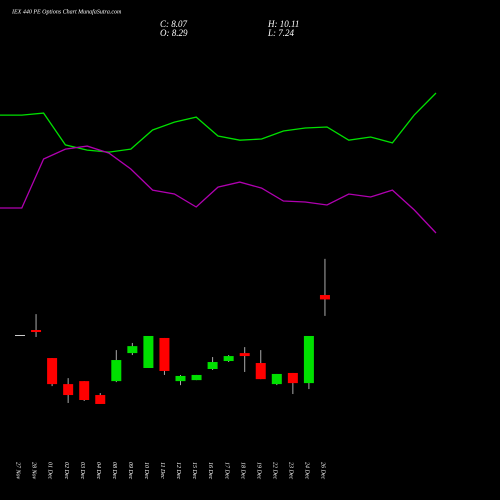 The width and height of the screenshot is (500, 500). I want to click on high-label: H: 10.11, so click(283, 24).